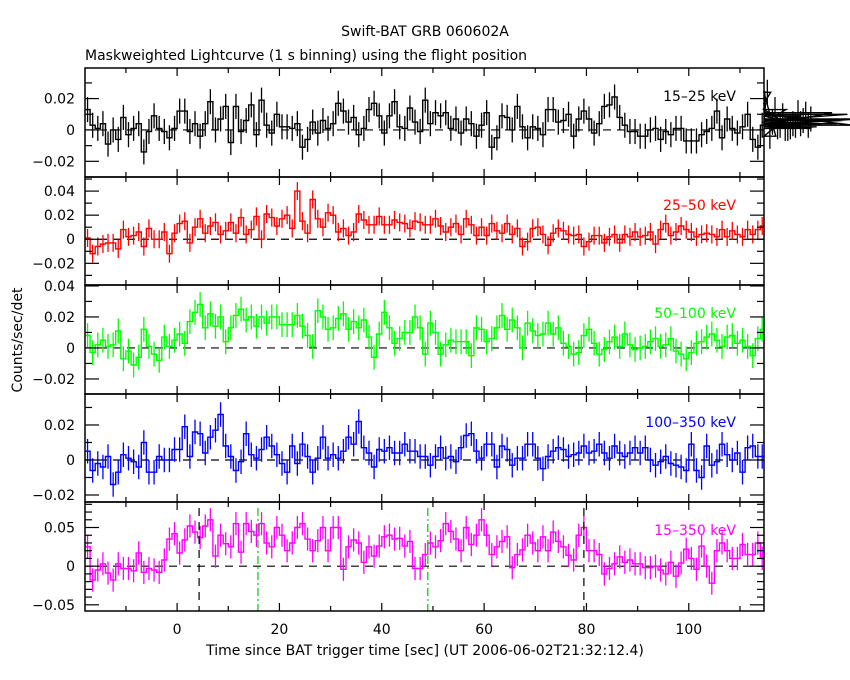 Image resolution: width=850 pixels, height=680 pixels. I want to click on x-tick-label: 60, so click(484, 630).